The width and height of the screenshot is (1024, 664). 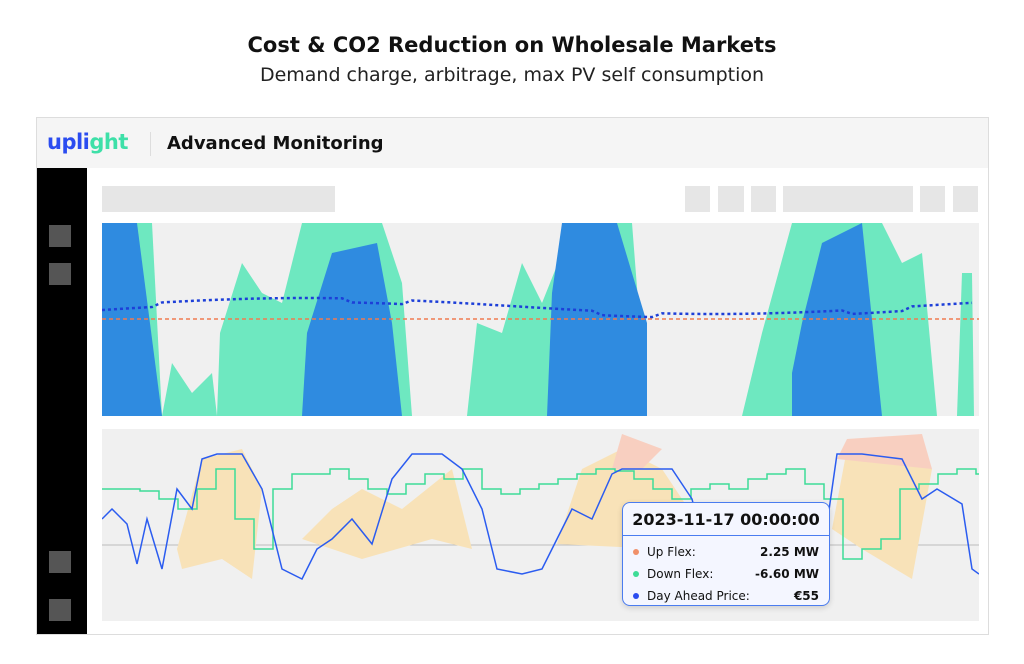 I want to click on tooltip-row-up-flex: Up Flex: 2.25 MW, so click(x=726, y=552).